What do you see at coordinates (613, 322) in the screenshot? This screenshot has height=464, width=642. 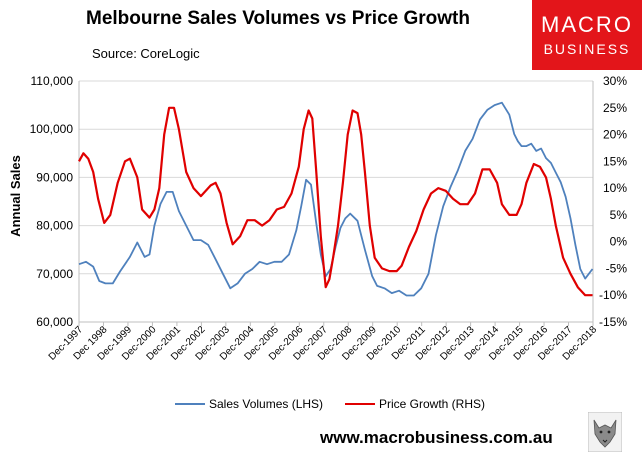 I see `y-tick-label-right: -15%` at bounding box center [613, 322].